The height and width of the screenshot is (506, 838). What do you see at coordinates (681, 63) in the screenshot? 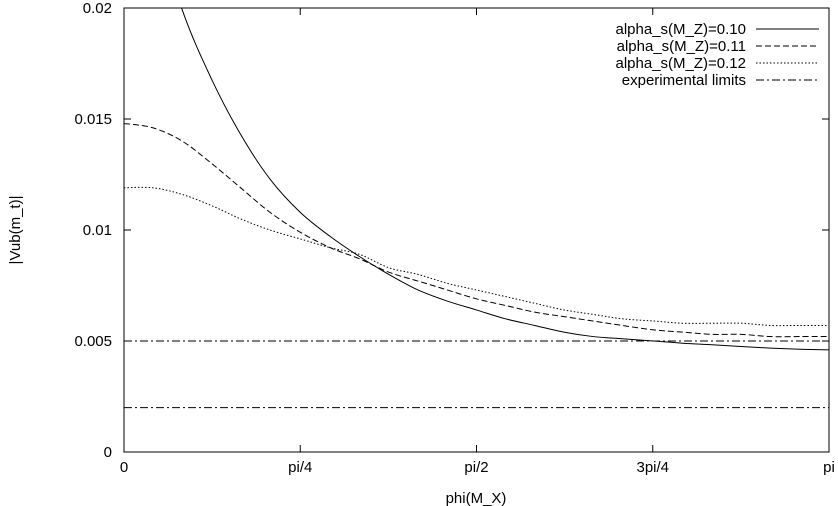
I see `legend-label: alpha_s(M_Z)=0.12` at bounding box center [681, 63].